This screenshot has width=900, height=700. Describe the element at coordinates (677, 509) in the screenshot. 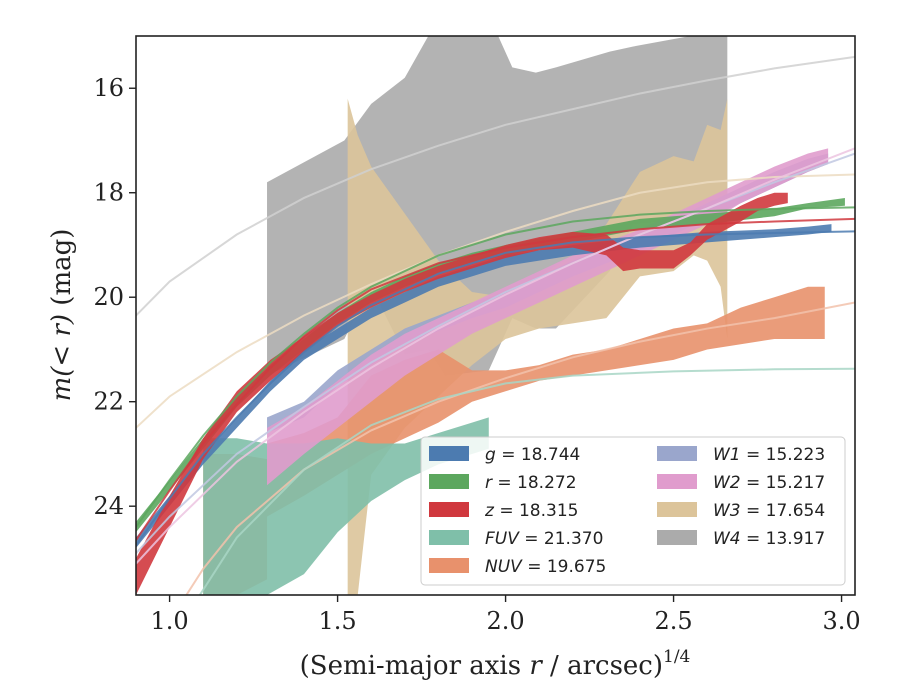

I see `legend-swatch-w3` at that location.